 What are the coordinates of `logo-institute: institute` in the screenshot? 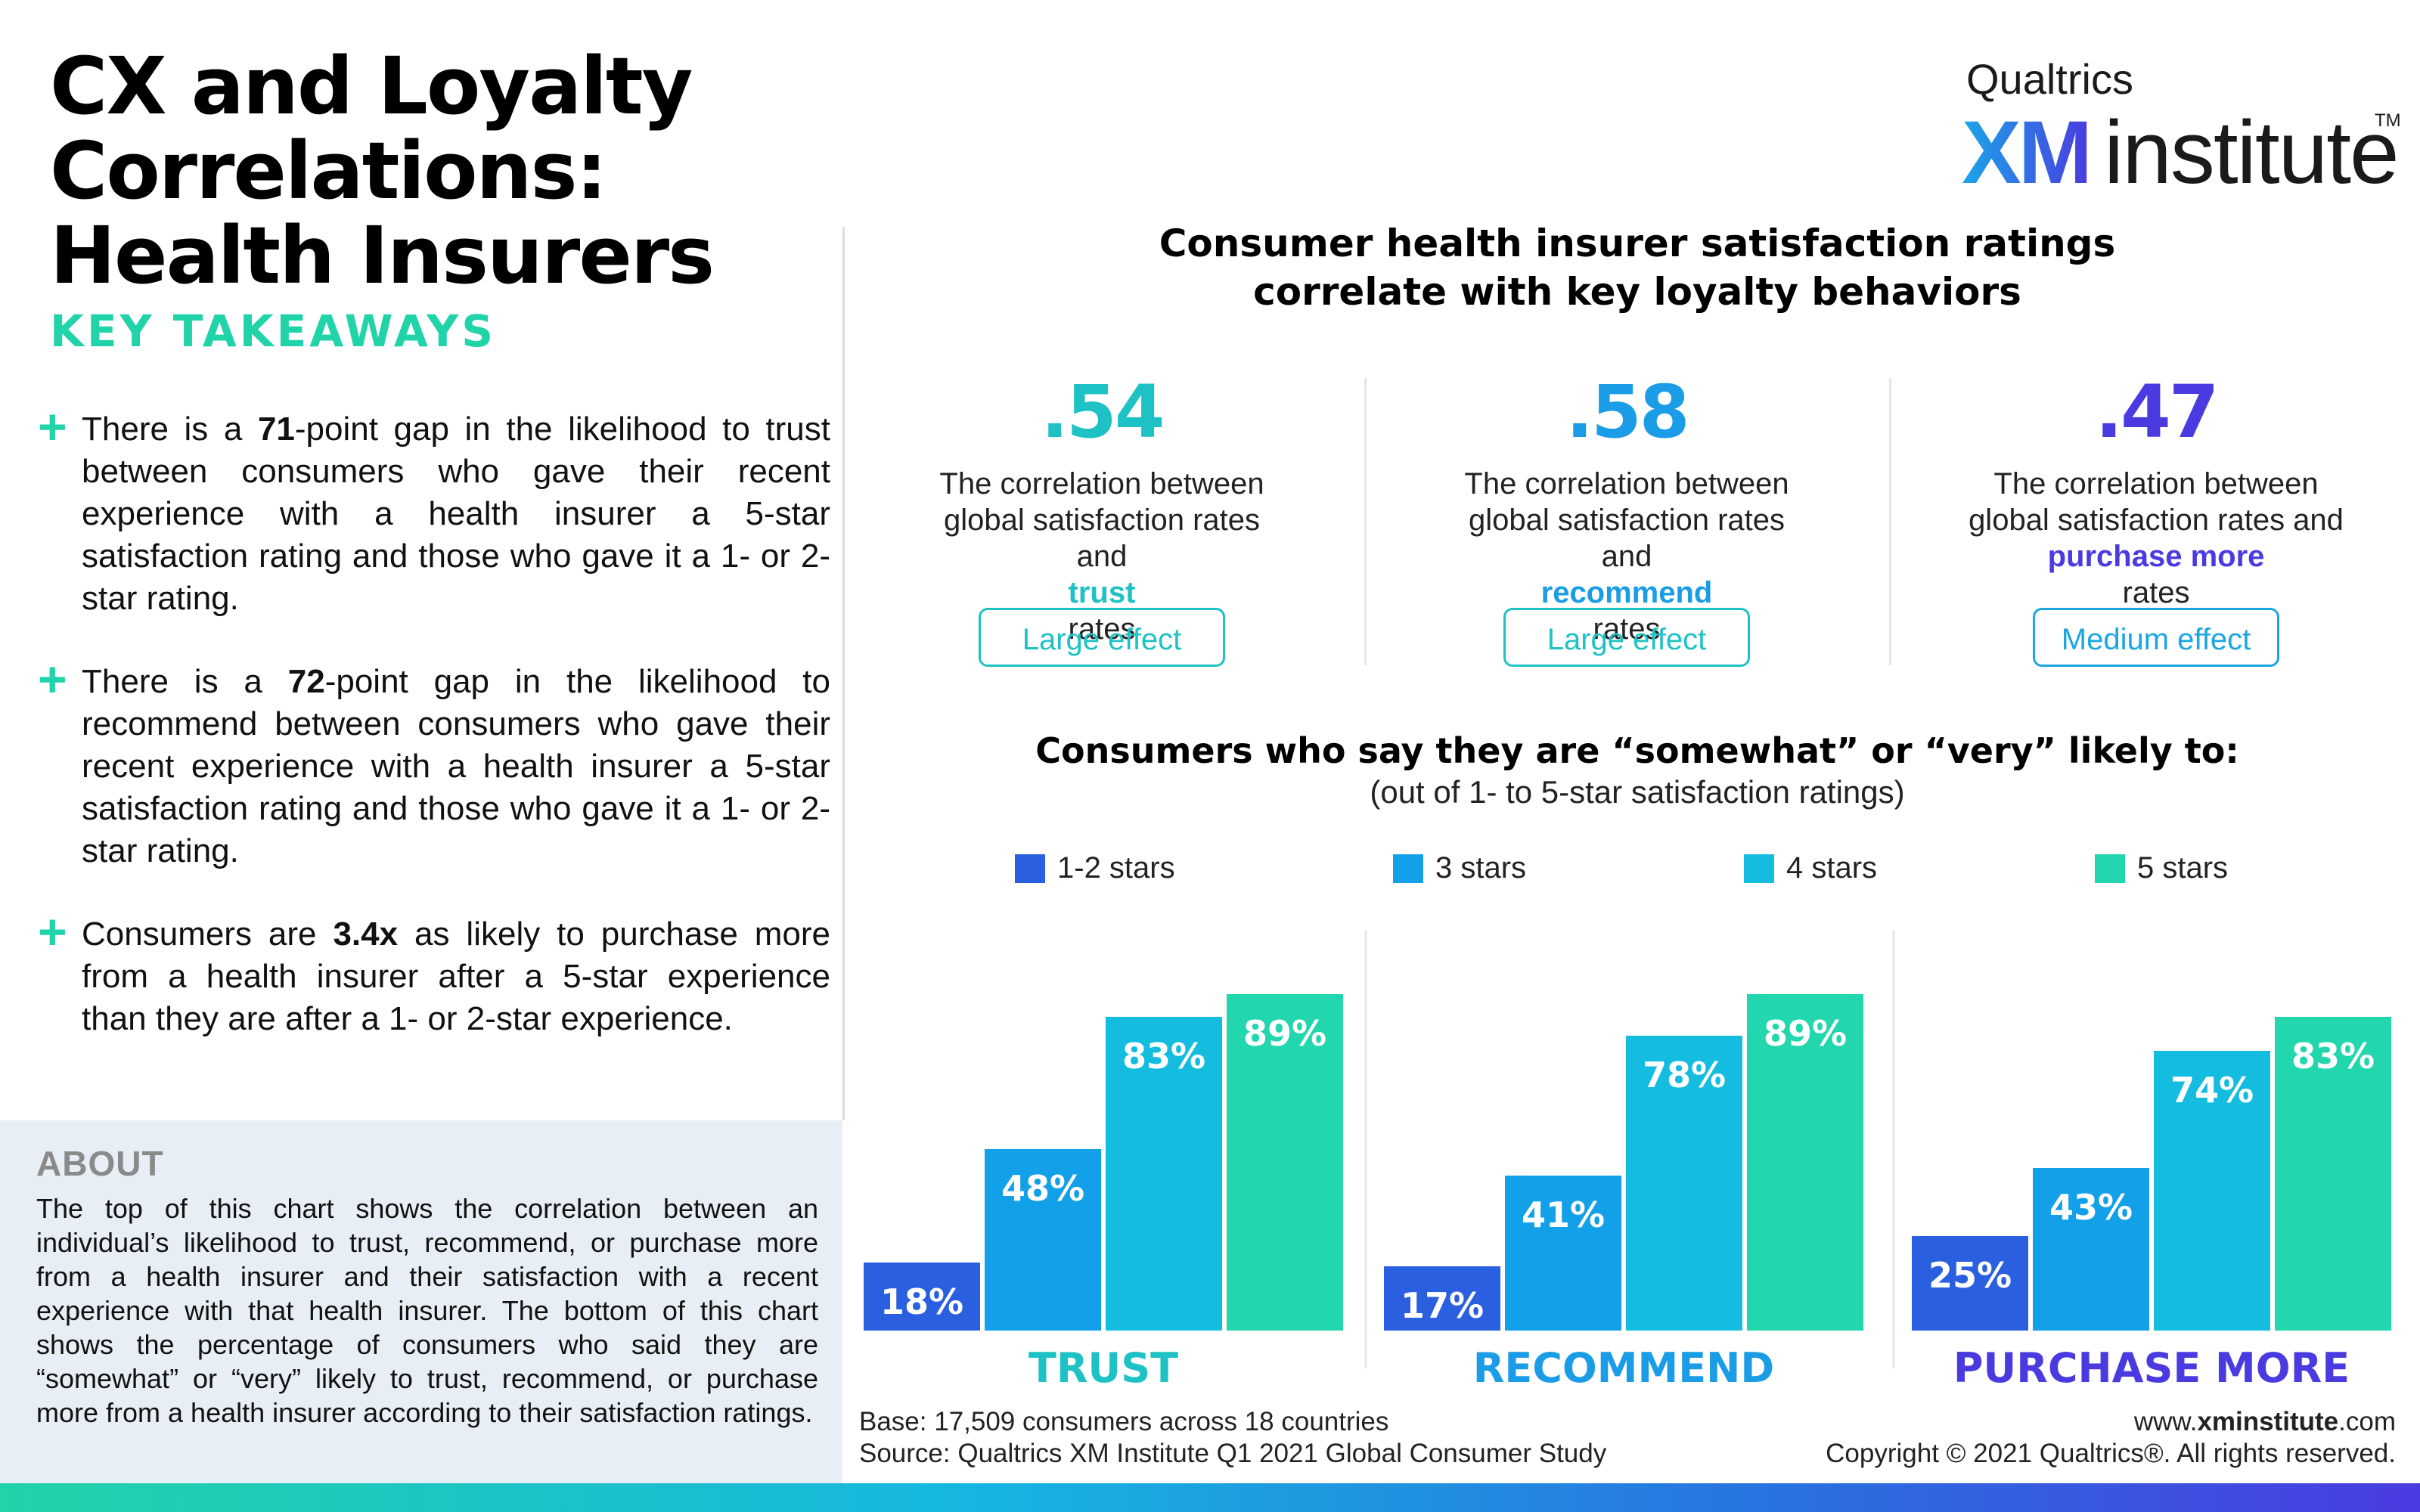 It's located at (2252, 153).